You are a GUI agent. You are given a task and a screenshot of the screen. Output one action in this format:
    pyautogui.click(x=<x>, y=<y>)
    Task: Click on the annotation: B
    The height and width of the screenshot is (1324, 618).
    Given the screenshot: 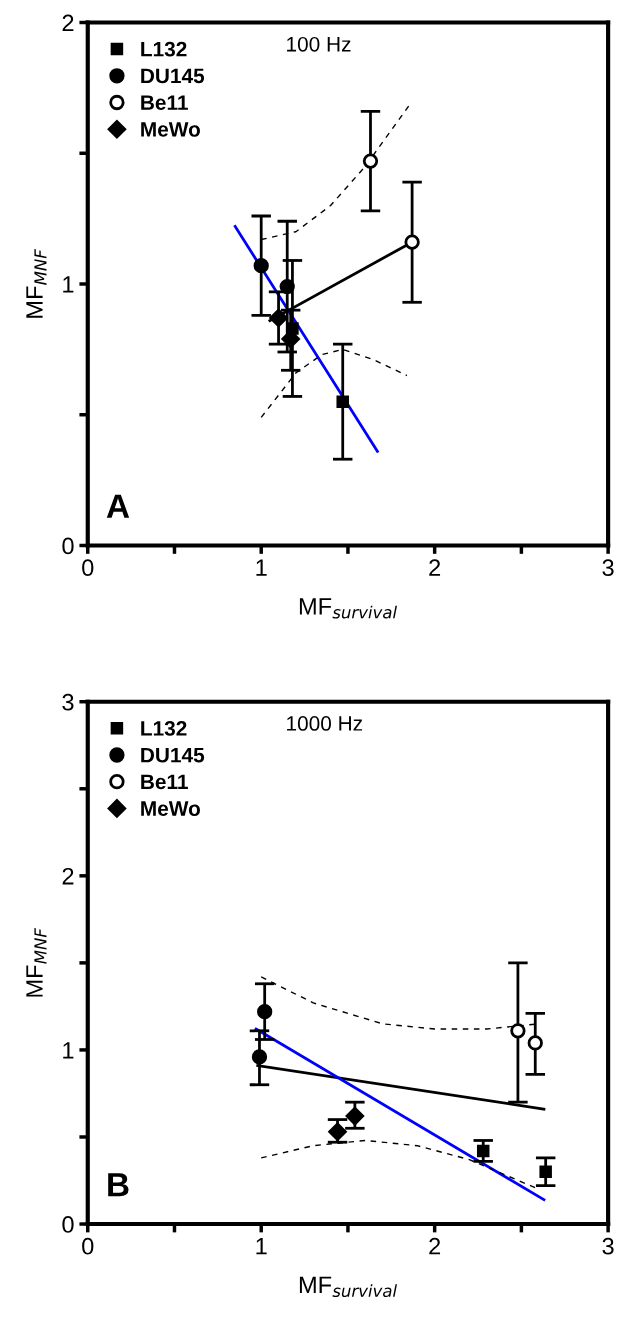 What is the action you would take?
    pyautogui.click(x=118, y=1185)
    